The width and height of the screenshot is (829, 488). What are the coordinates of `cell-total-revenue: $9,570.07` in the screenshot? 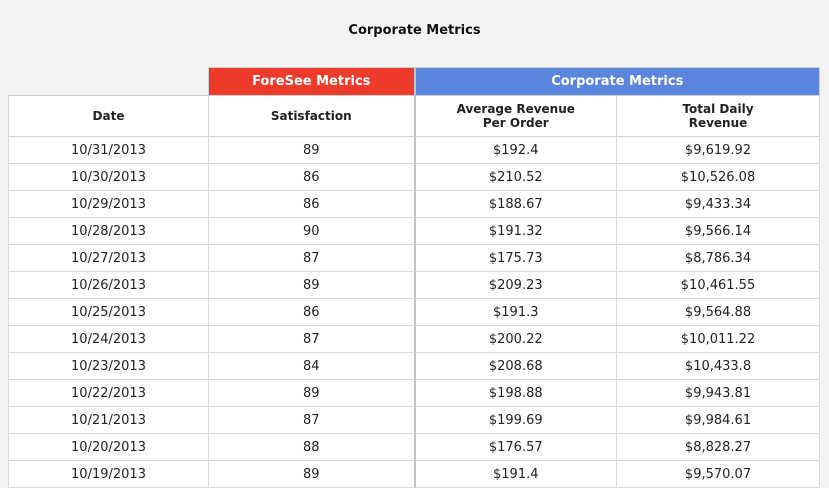 It's located at (718, 474).